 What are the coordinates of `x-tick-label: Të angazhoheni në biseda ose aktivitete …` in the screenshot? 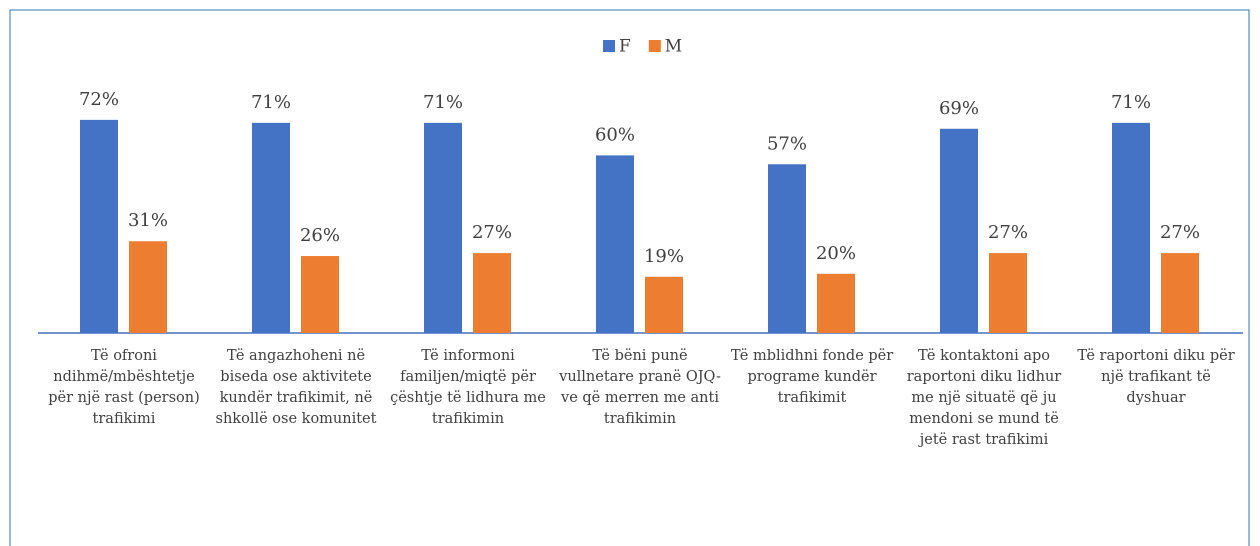 It's located at (296, 387).